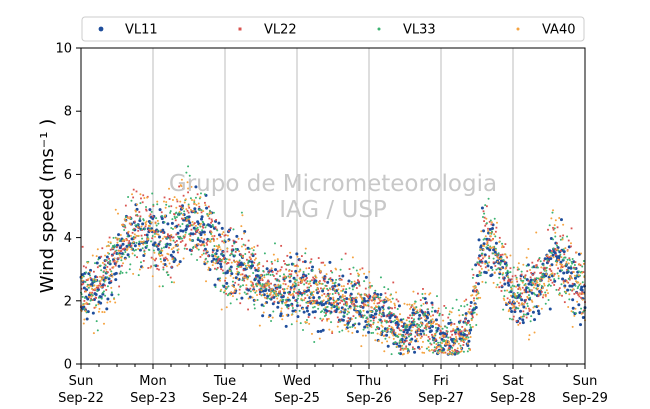 Image resolution: width=650 pixels, height=409 pixels. Describe the element at coordinates (101, 29) in the screenshot. I see `legend-marker` at that location.